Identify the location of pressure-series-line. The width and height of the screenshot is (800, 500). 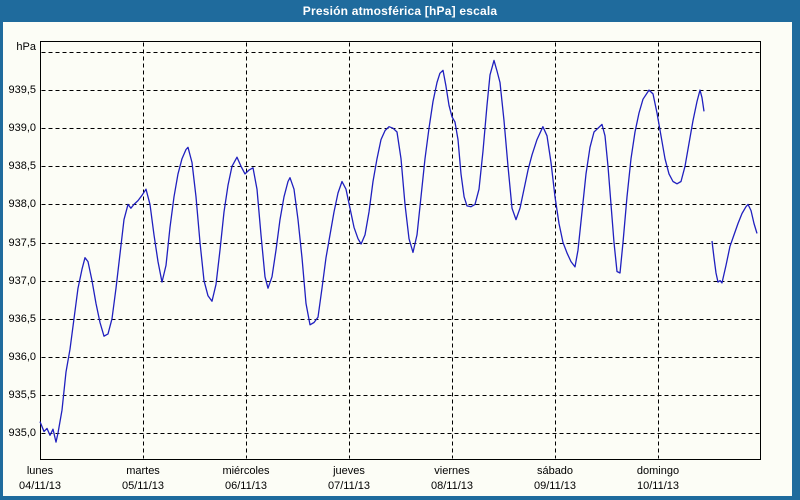
(734, 243).